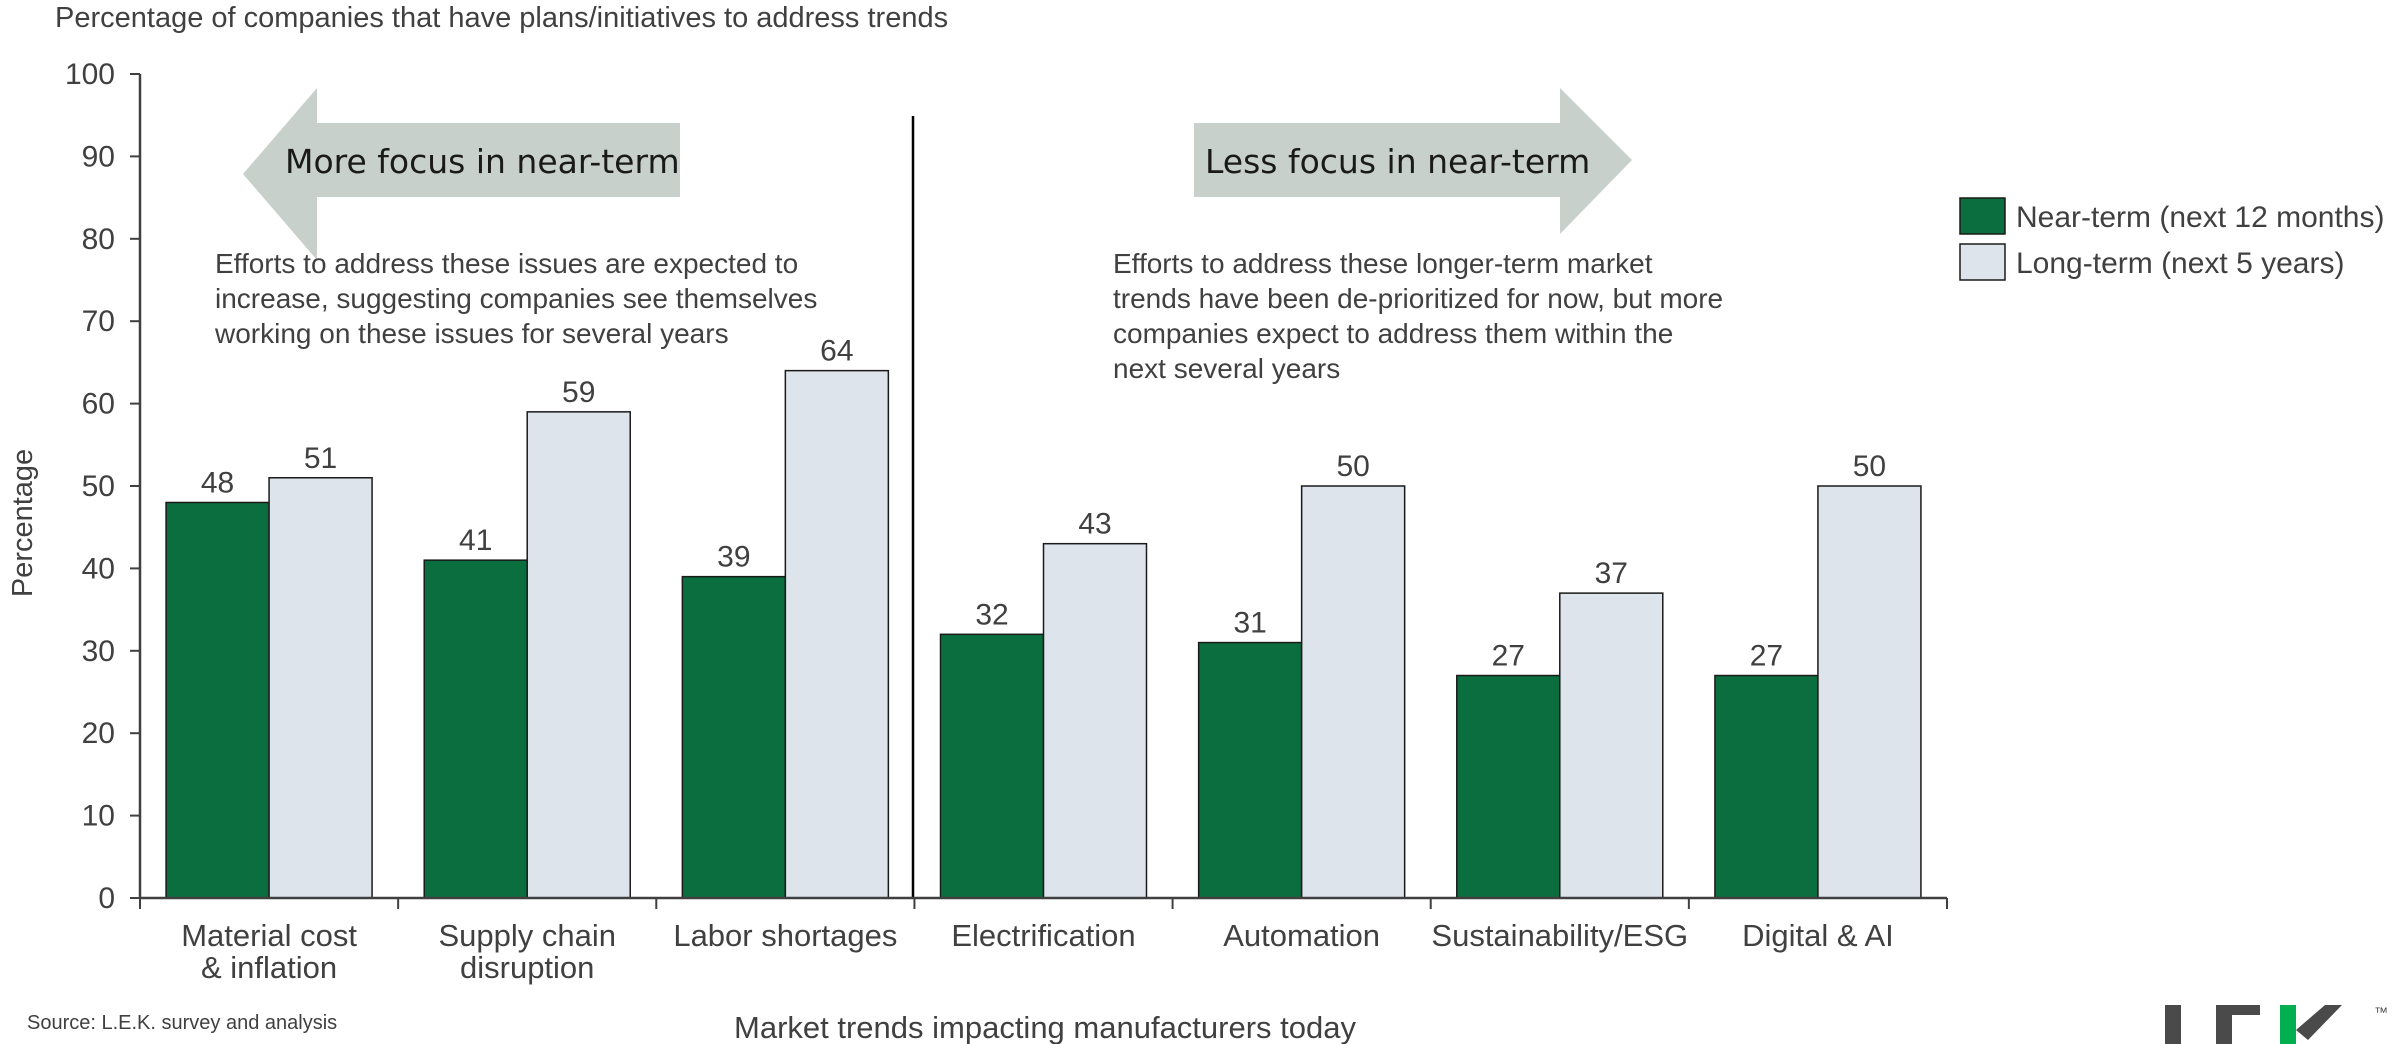 This screenshot has height=1044, width=2405. Describe the element at coordinates (269, 967) in the screenshot. I see `x-tick-label: & inflation` at that location.